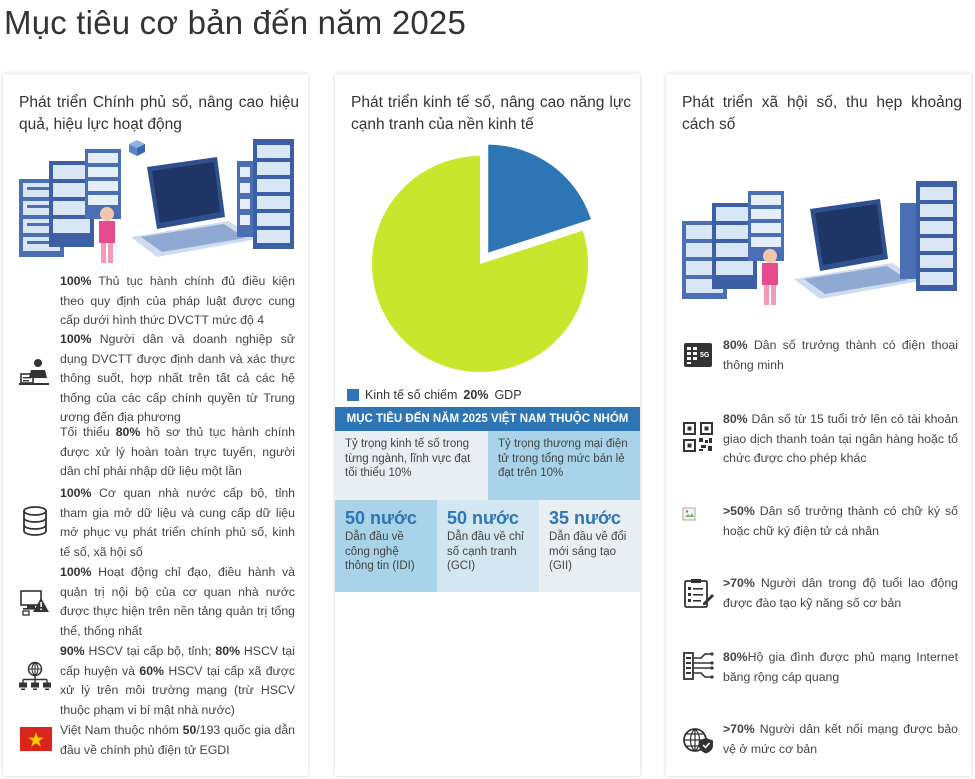  Describe the element at coordinates (34, 603) in the screenshot. I see `warning-computer-icon` at that location.